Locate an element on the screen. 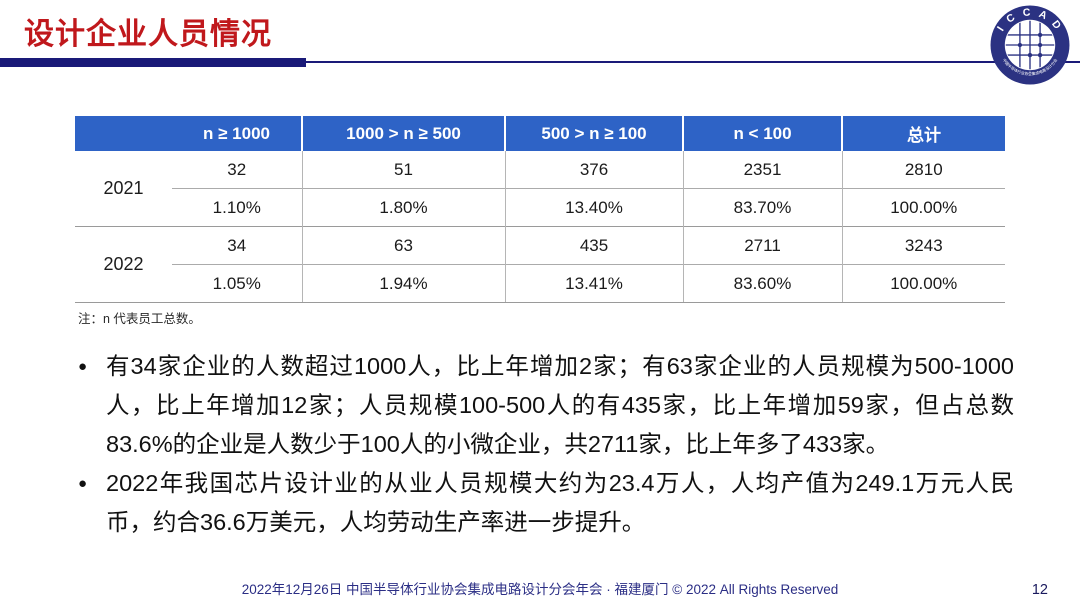  page-title: 设计企业人员情况 is located at coordinates (148, 34).